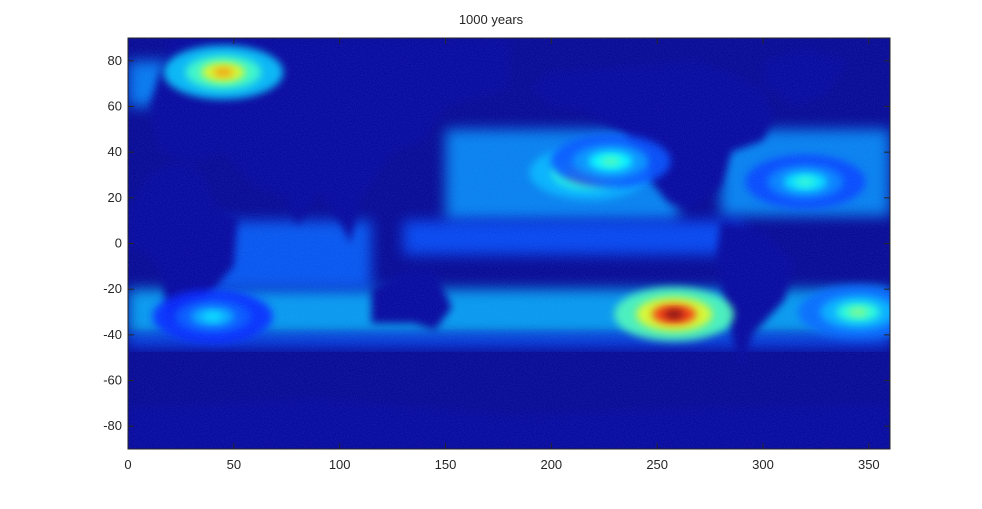 Image resolution: width=982 pixels, height=509 pixels. Describe the element at coordinates (112, 334) in the screenshot. I see `y-tick-label: -40` at that location.